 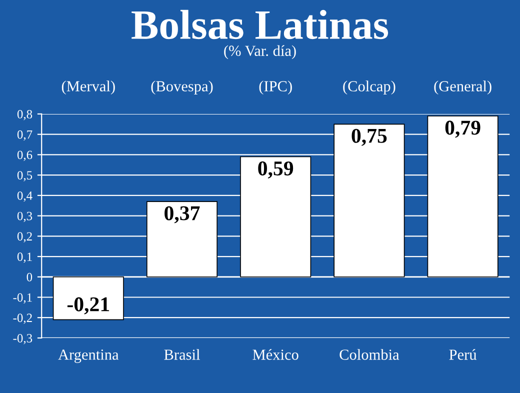 What do you see at coordinates (369, 87) in the screenshot?
I see `text: (Colcap)` at bounding box center [369, 87].